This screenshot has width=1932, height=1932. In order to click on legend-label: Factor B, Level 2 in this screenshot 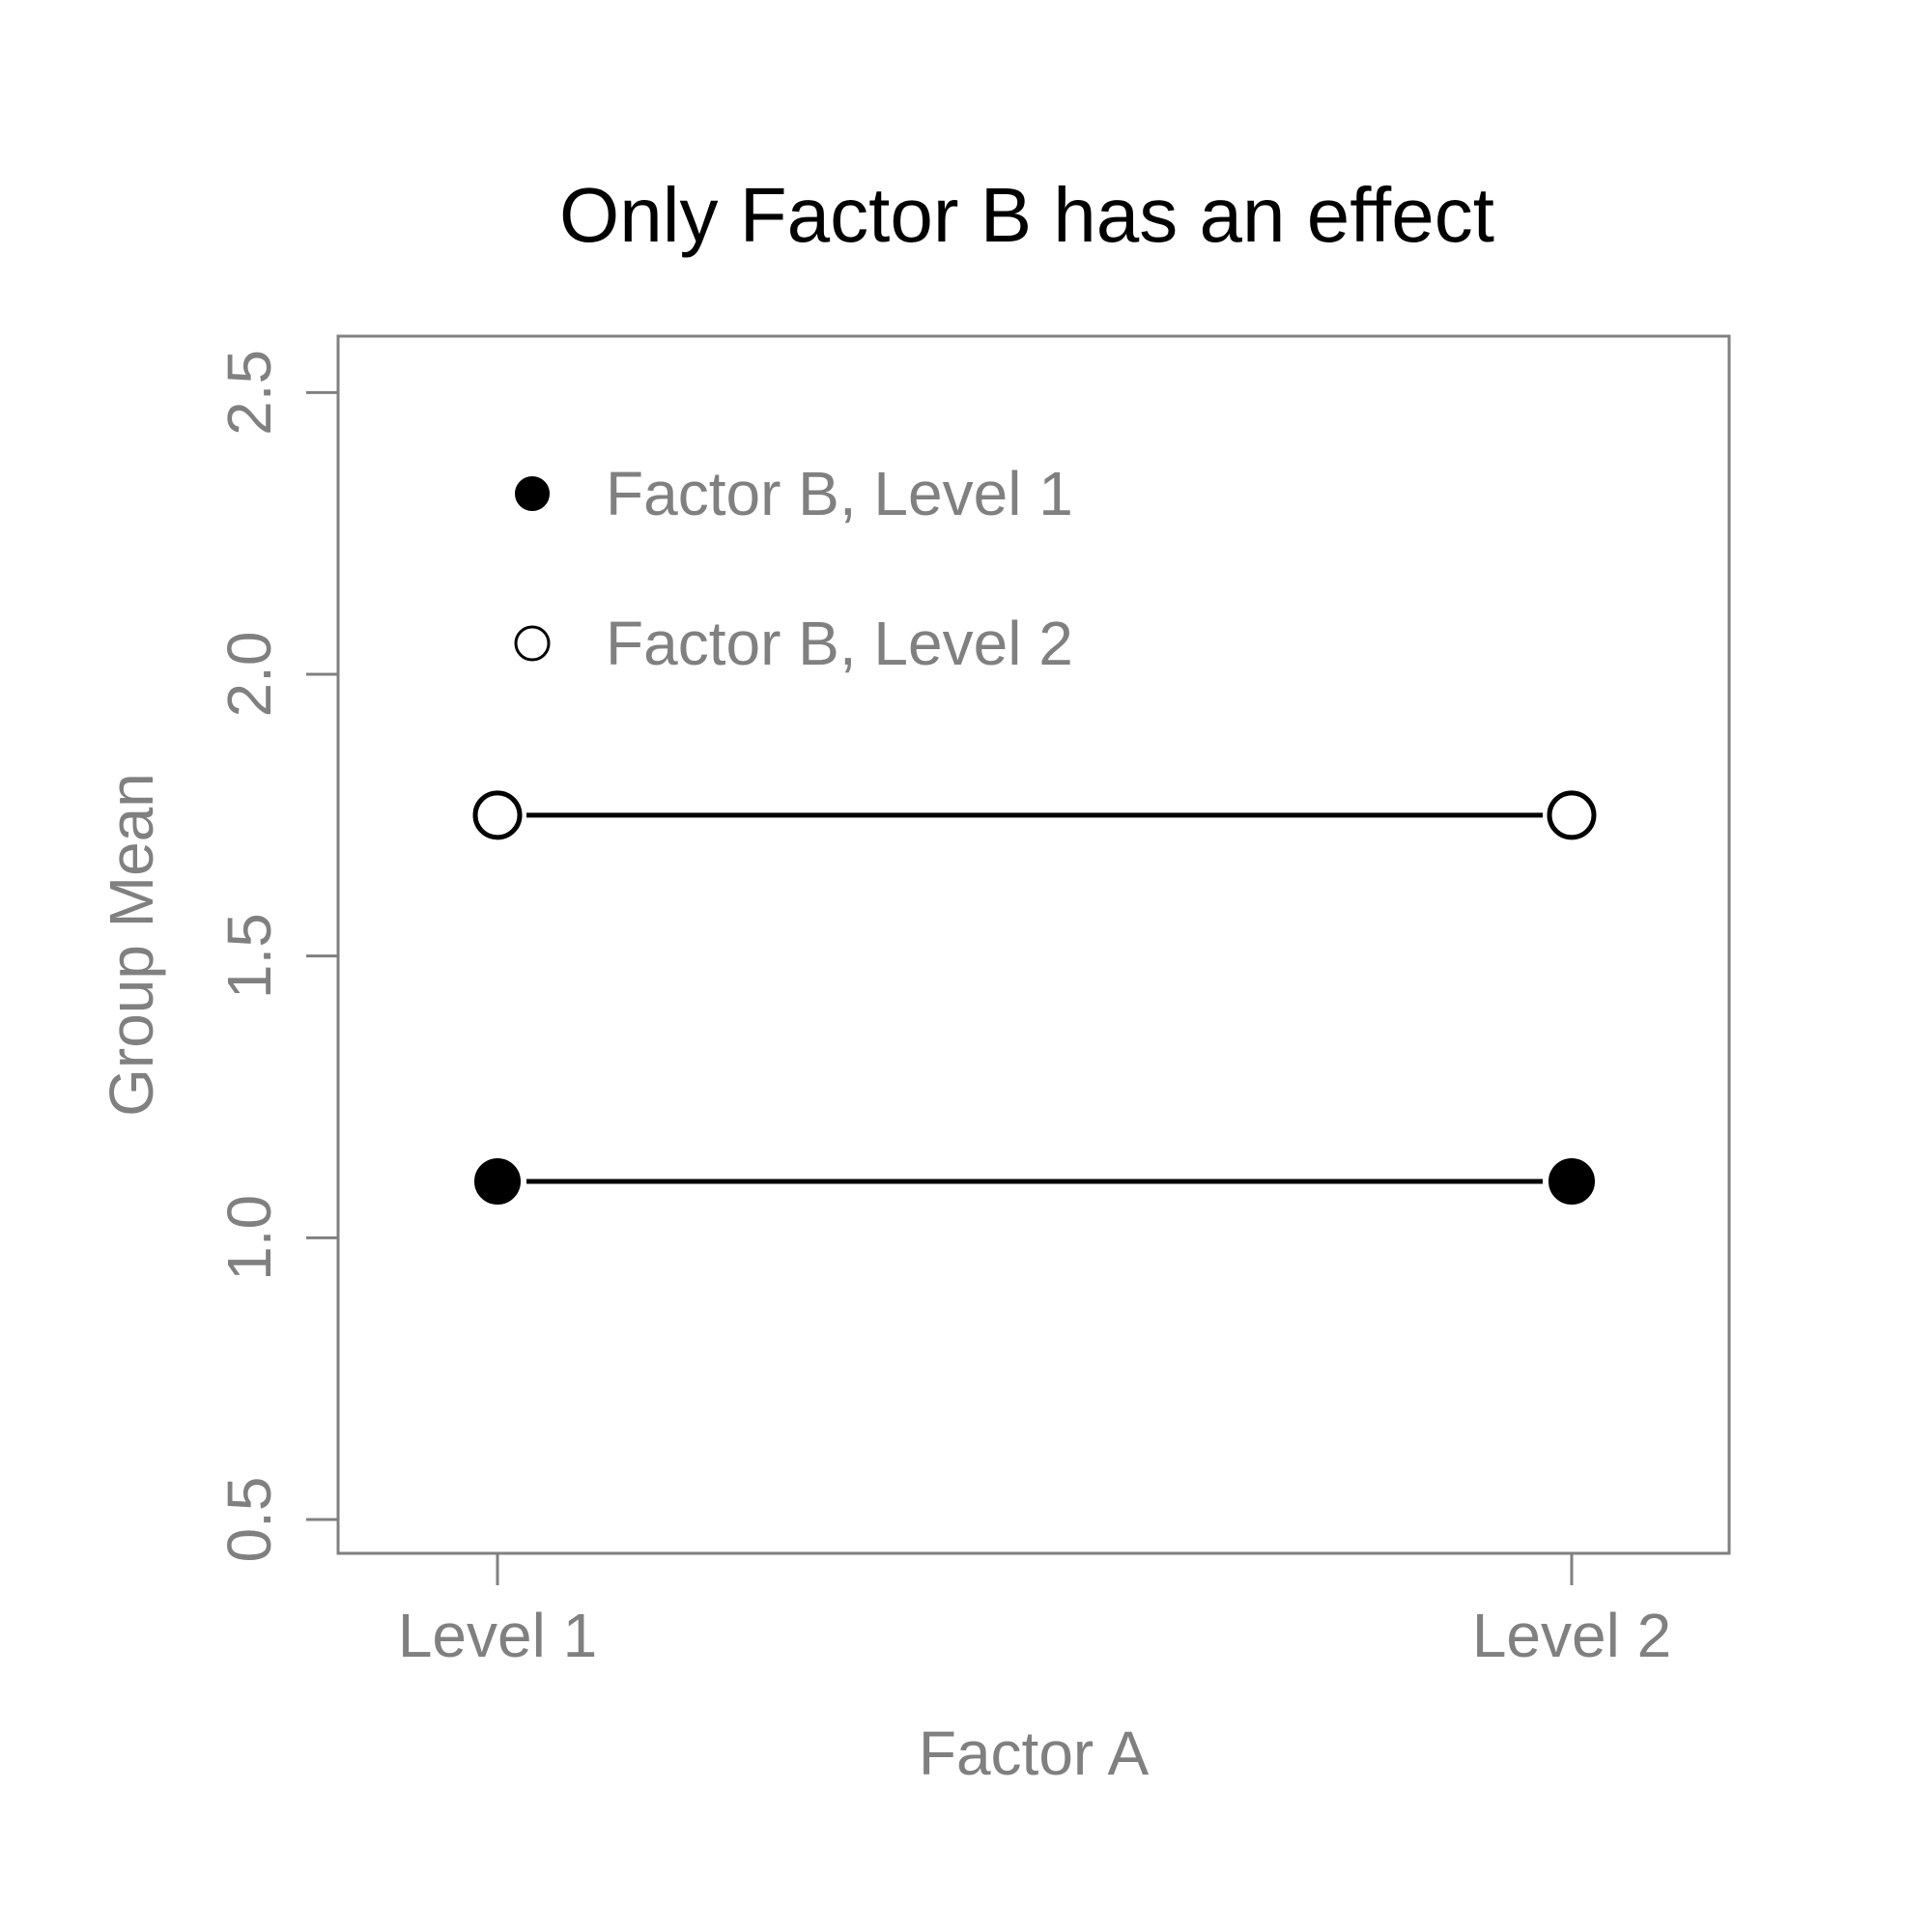, I will do `click(839, 643)`.